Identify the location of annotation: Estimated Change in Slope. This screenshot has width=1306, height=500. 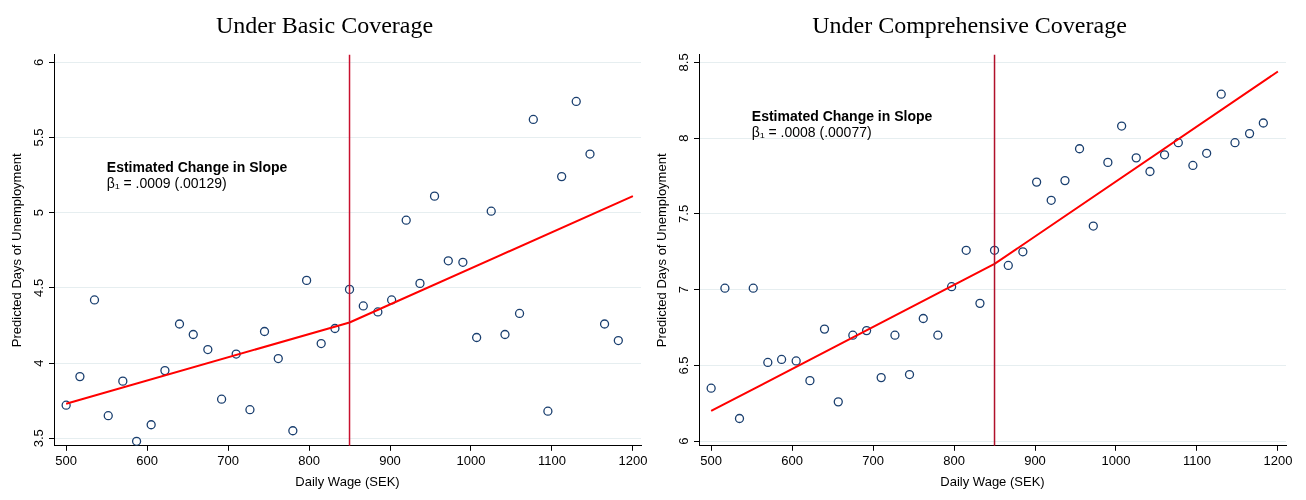
(842, 116).